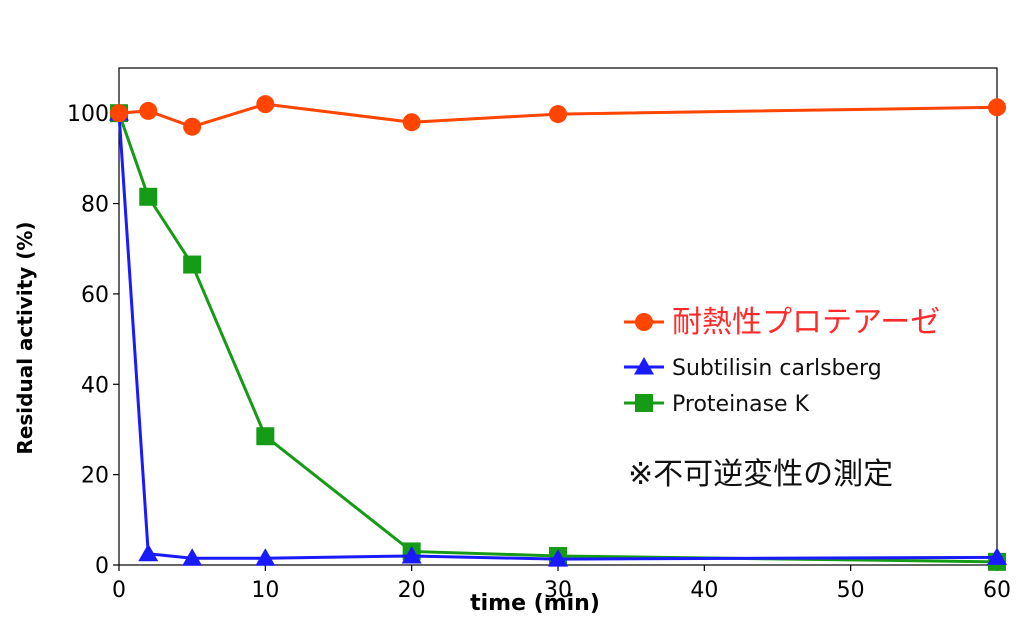  I want to click on legend-item: 耐熱性プロテアーゼ, so click(782, 322).